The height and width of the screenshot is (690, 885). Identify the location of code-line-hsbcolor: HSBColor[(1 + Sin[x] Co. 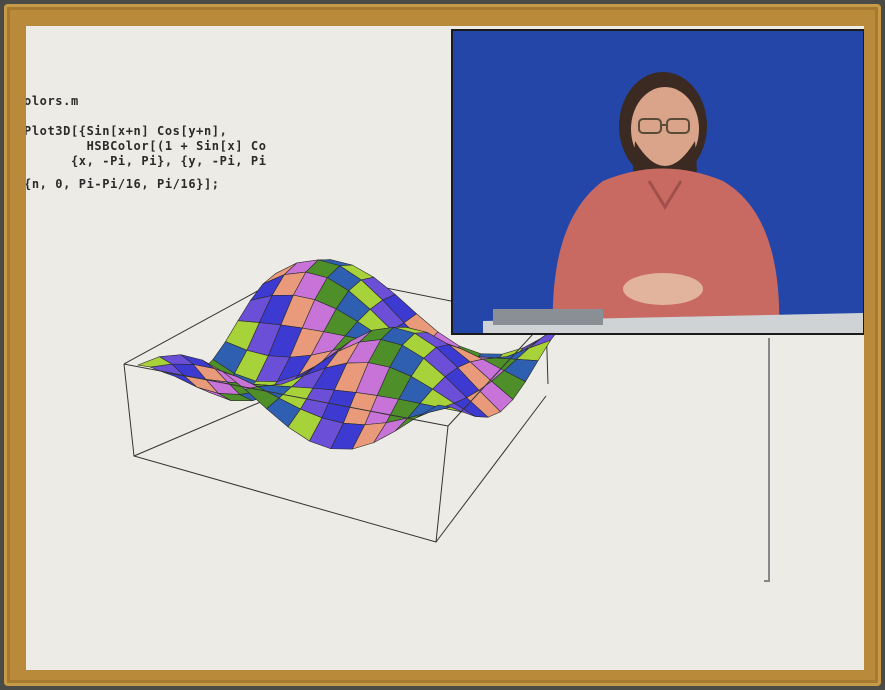
(146, 146).